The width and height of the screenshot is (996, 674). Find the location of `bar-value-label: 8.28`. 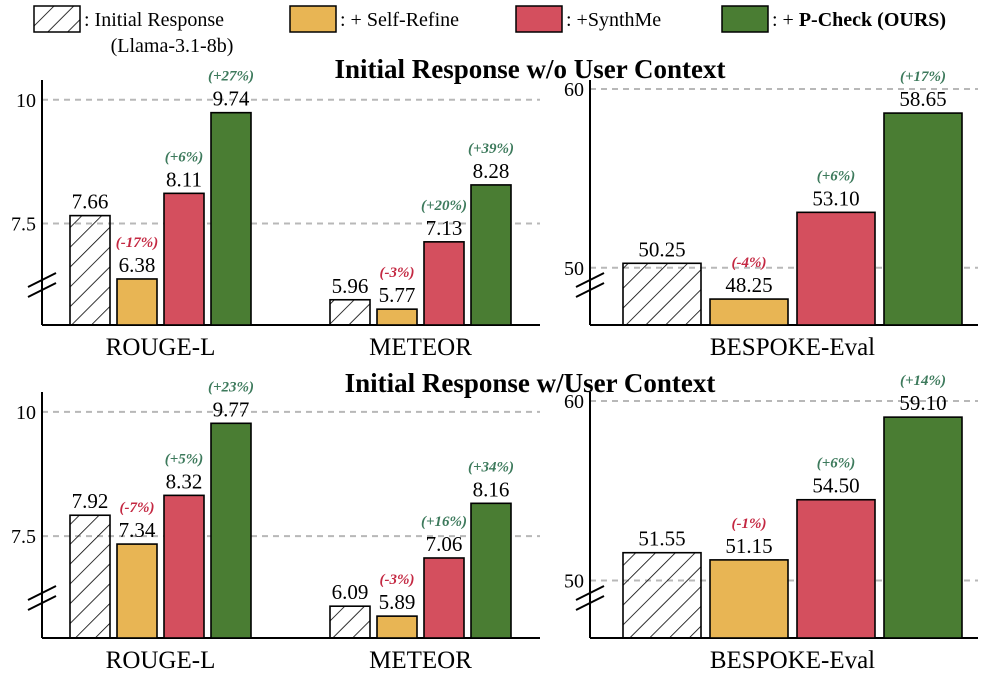

bar-value-label: 8.28 is located at coordinates (491, 171).